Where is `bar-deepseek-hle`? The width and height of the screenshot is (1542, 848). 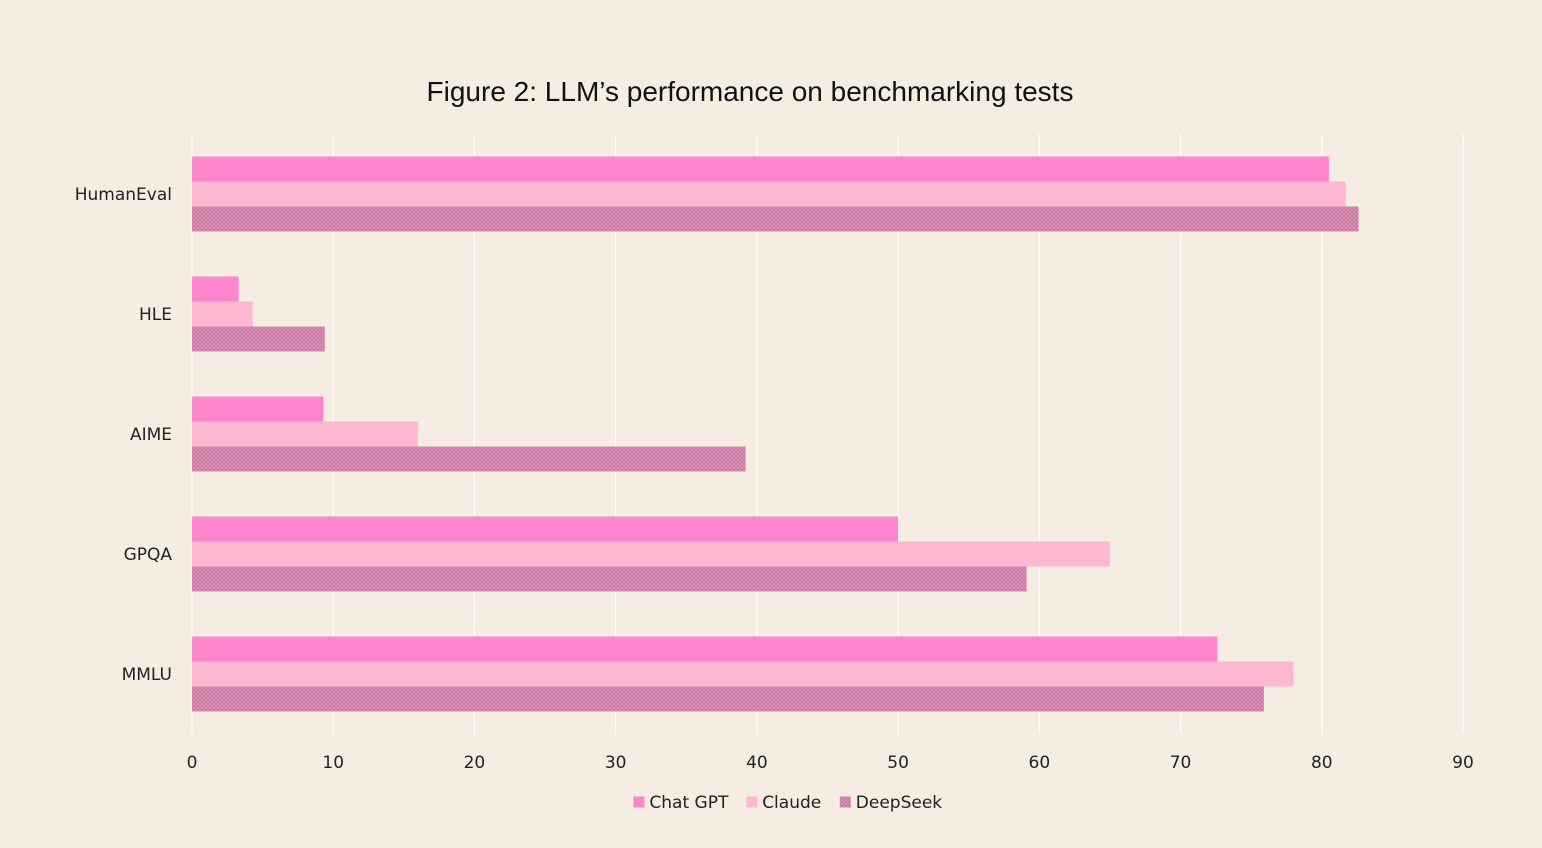
bar-deepseek-hle is located at coordinates (258, 339).